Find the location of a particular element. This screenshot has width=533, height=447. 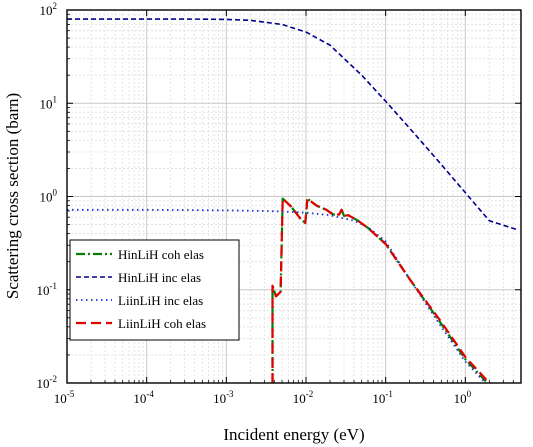

legend-box is located at coordinates (154, 290).